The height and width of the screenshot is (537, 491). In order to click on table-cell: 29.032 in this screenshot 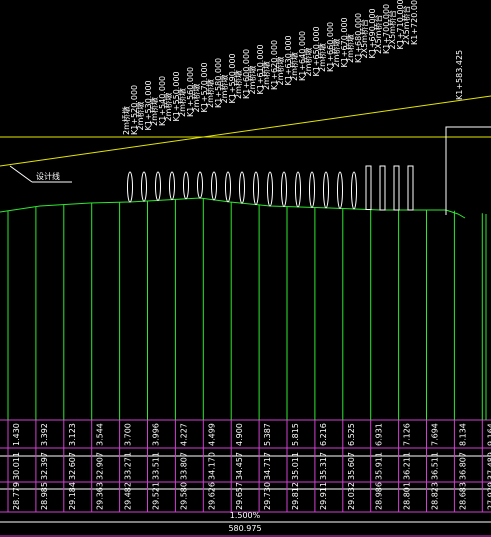, I will do `click(351, 496)`.